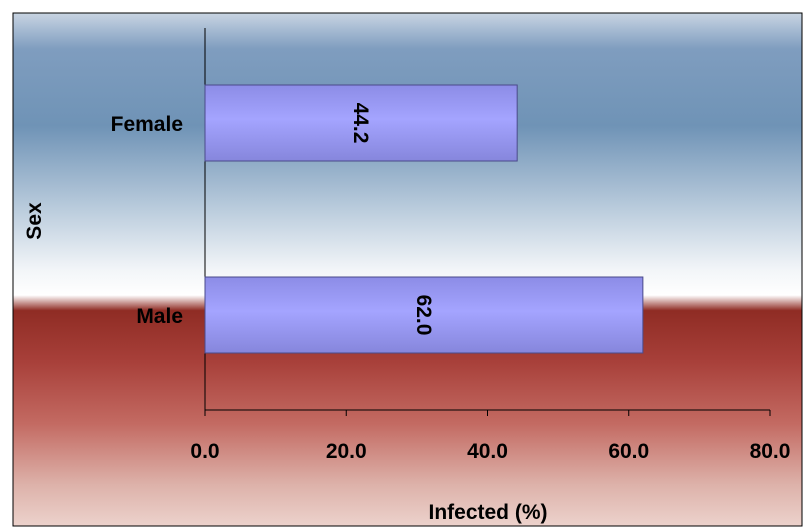 Image resolution: width=803 pixels, height=532 pixels. I want to click on data-label: 62.0, so click(423, 315).